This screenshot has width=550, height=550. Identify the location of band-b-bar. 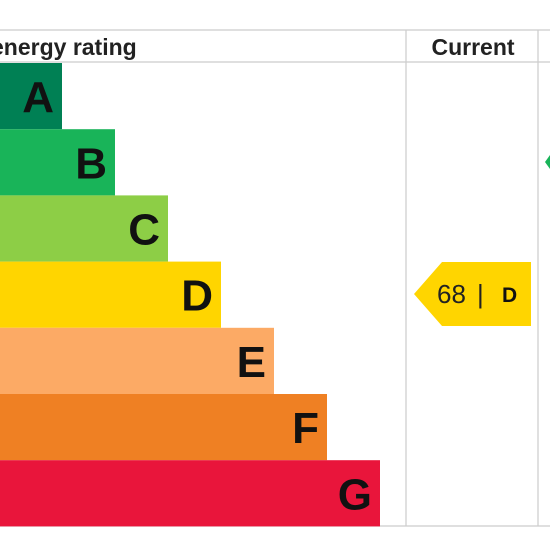
(57, 162).